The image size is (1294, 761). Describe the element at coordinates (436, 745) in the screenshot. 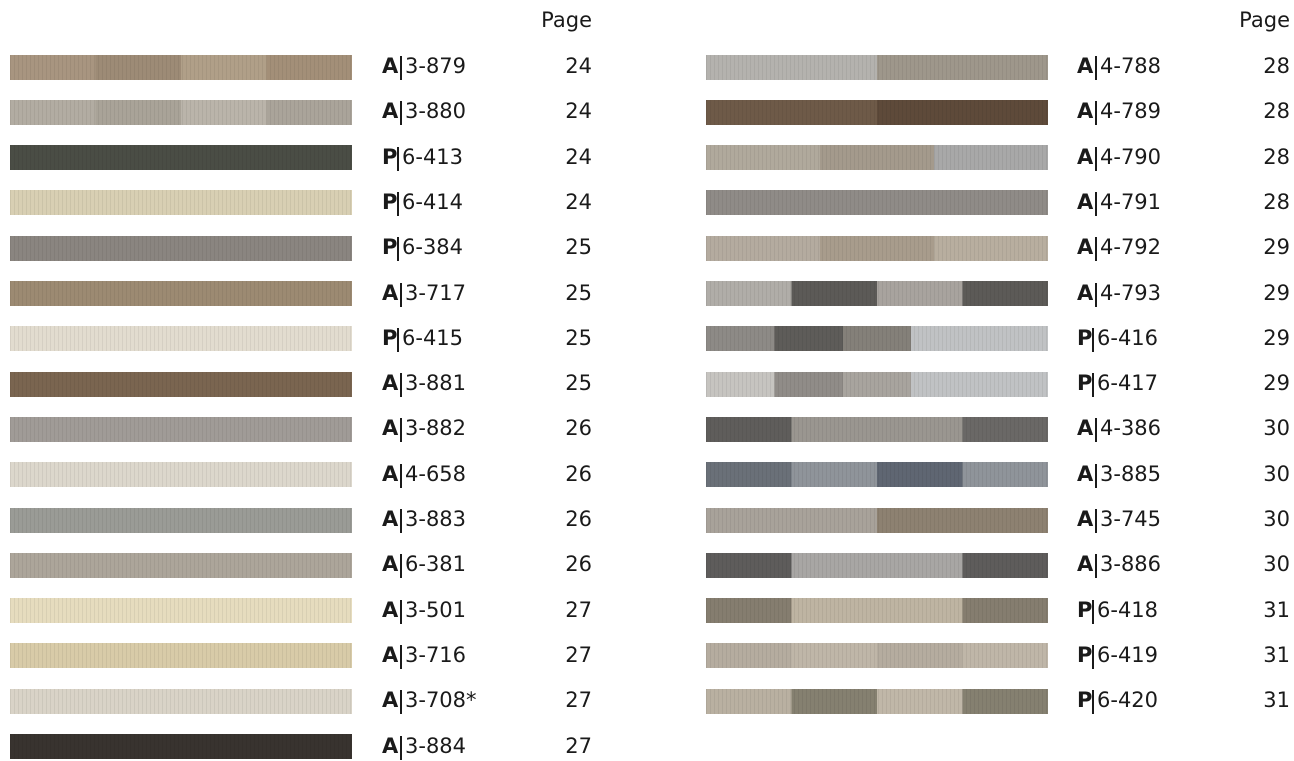

I see `fabric-code: 3-884` at that location.